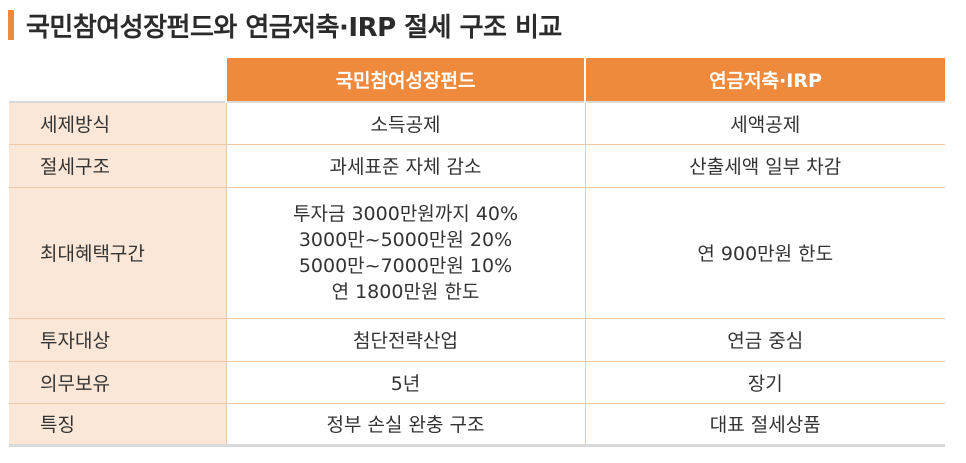  Describe the element at coordinates (405, 165) in the screenshot. I see `fund-cell: 과세표준 자체 감소` at that location.